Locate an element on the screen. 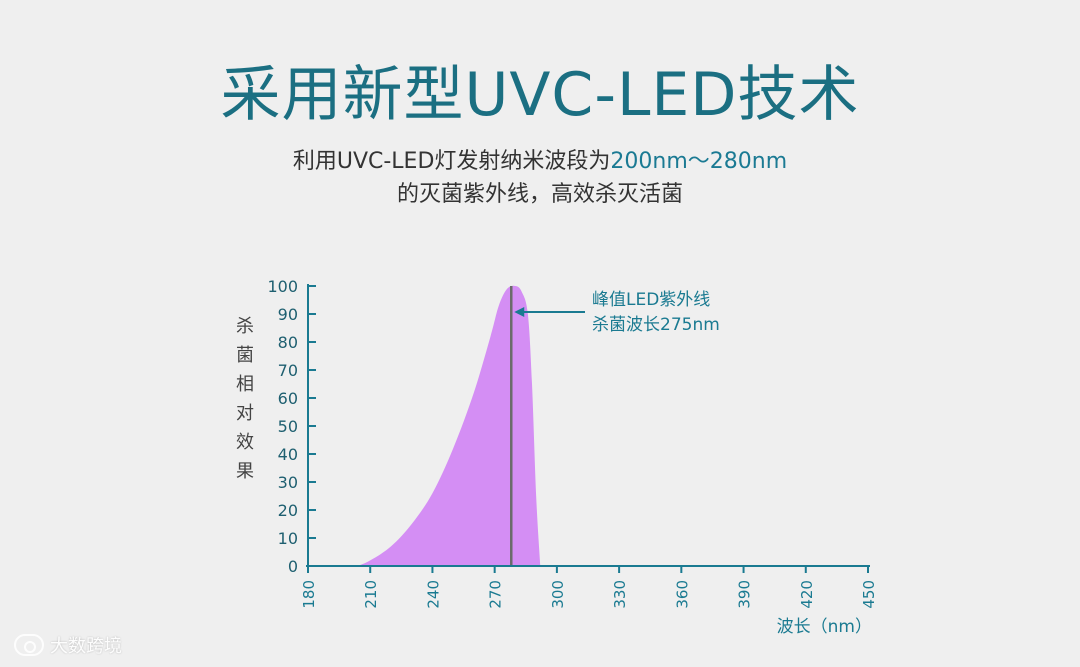  subtitle-line-1-text: 利用UVC-LED灯发射纳米波段为 is located at coordinates (451, 161).